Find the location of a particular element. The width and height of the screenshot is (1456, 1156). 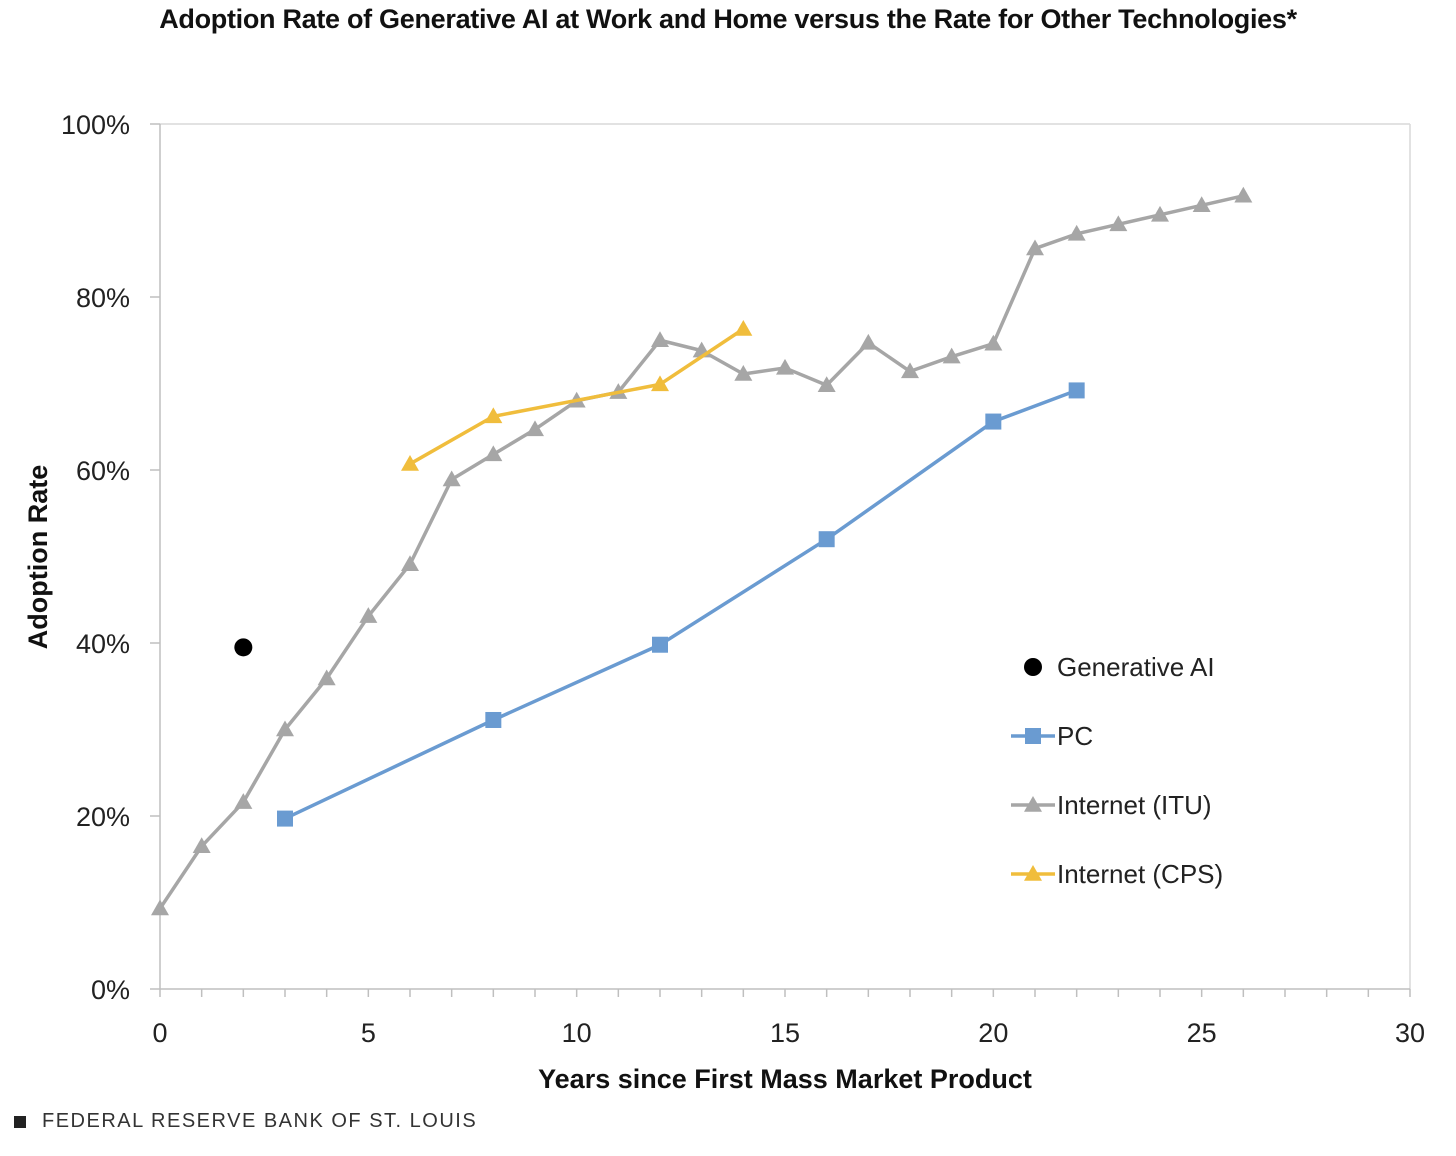

legend-item-generative-ai: Generative AI is located at coordinates (1119, 667).